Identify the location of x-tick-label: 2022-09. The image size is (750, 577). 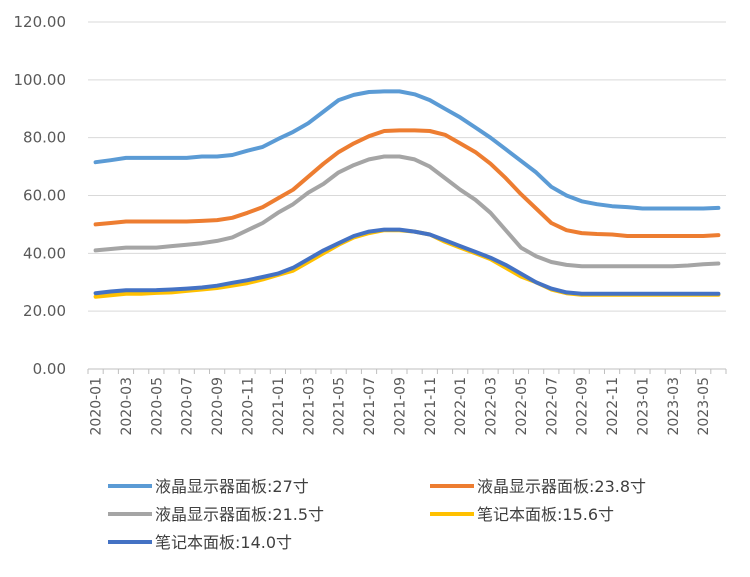
(583, 406).